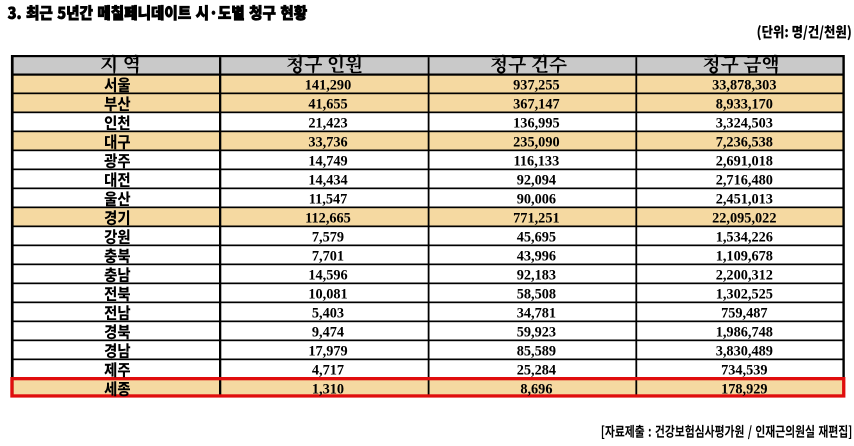 The width and height of the screenshot is (854, 446). What do you see at coordinates (744, 370) in the screenshot?
I see `svg-text: 734,539` at bounding box center [744, 370].